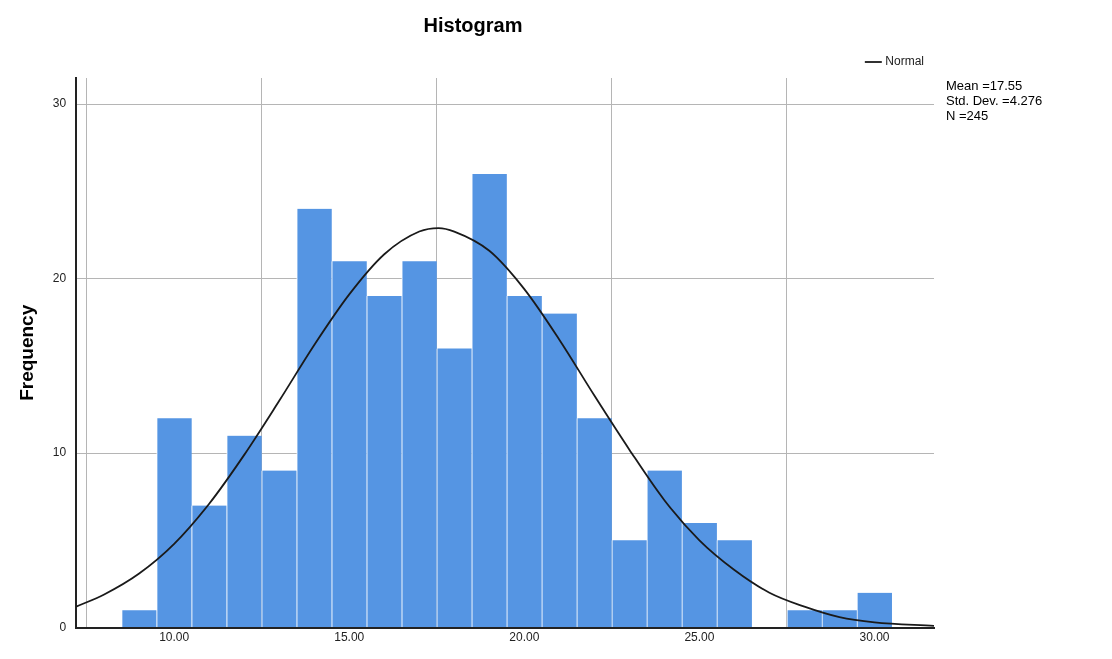  I want to click on x-tick-label: 10.00, so click(174, 637).